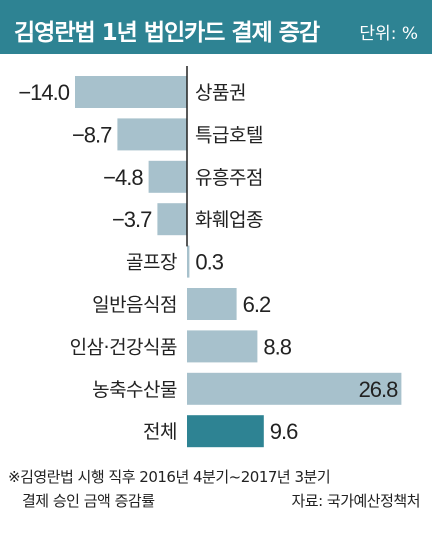 The height and width of the screenshot is (535, 432). Describe the element at coordinates (132, 219) in the screenshot. I see `value-label-flower-shop: −3.7` at that location.